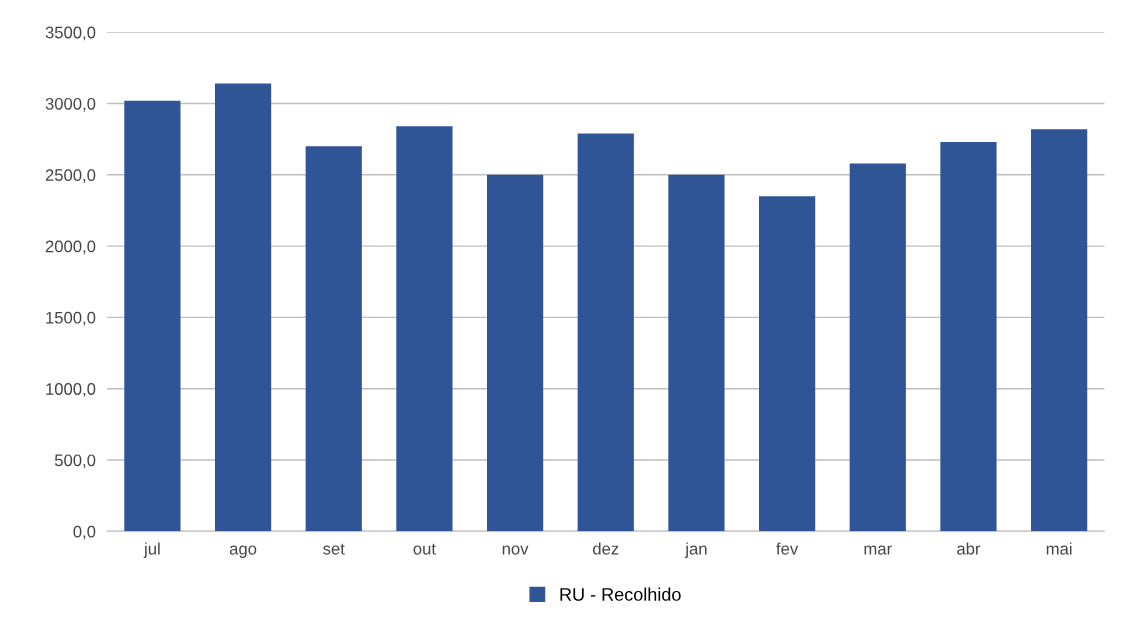  What do you see at coordinates (71, 390) in the screenshot?
I see `y-tick-label: 1000,0` at bounding box center [71, 390].